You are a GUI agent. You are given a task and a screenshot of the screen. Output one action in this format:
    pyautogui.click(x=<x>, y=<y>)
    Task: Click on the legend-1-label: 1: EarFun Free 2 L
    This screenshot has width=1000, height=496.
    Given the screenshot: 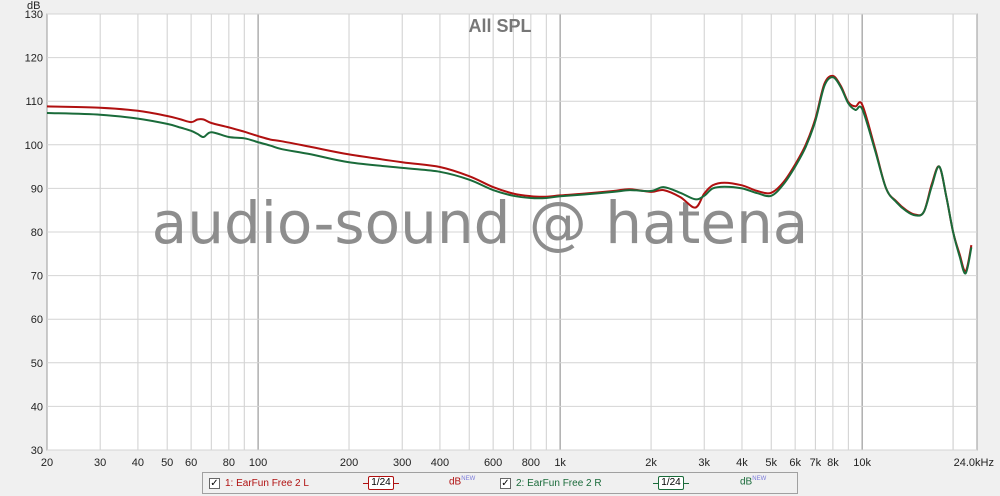 What is the action you would take?
    pyautogui.click(x=267, y=483)
    